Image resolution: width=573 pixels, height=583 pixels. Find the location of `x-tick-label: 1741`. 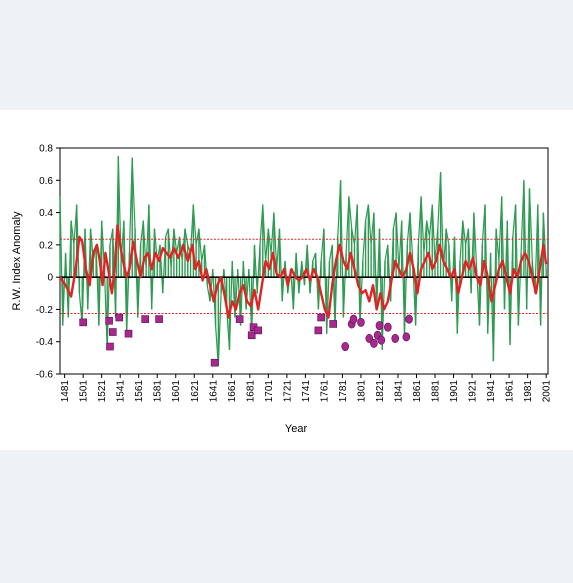

x-tick-label: 1741 is located at coordinates (306, 391).